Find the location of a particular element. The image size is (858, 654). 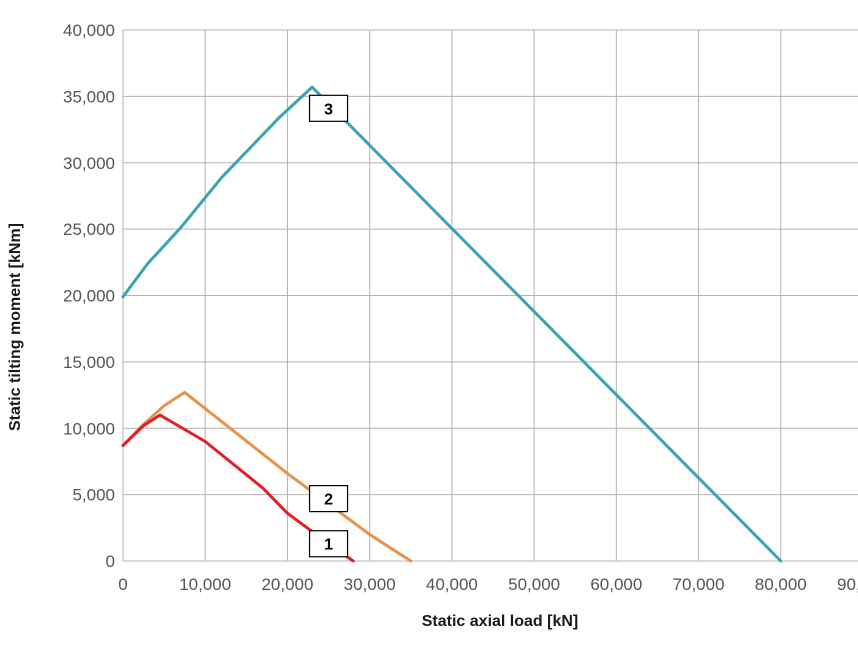

series-label-2: 2 is located at coordinates (328, 499).